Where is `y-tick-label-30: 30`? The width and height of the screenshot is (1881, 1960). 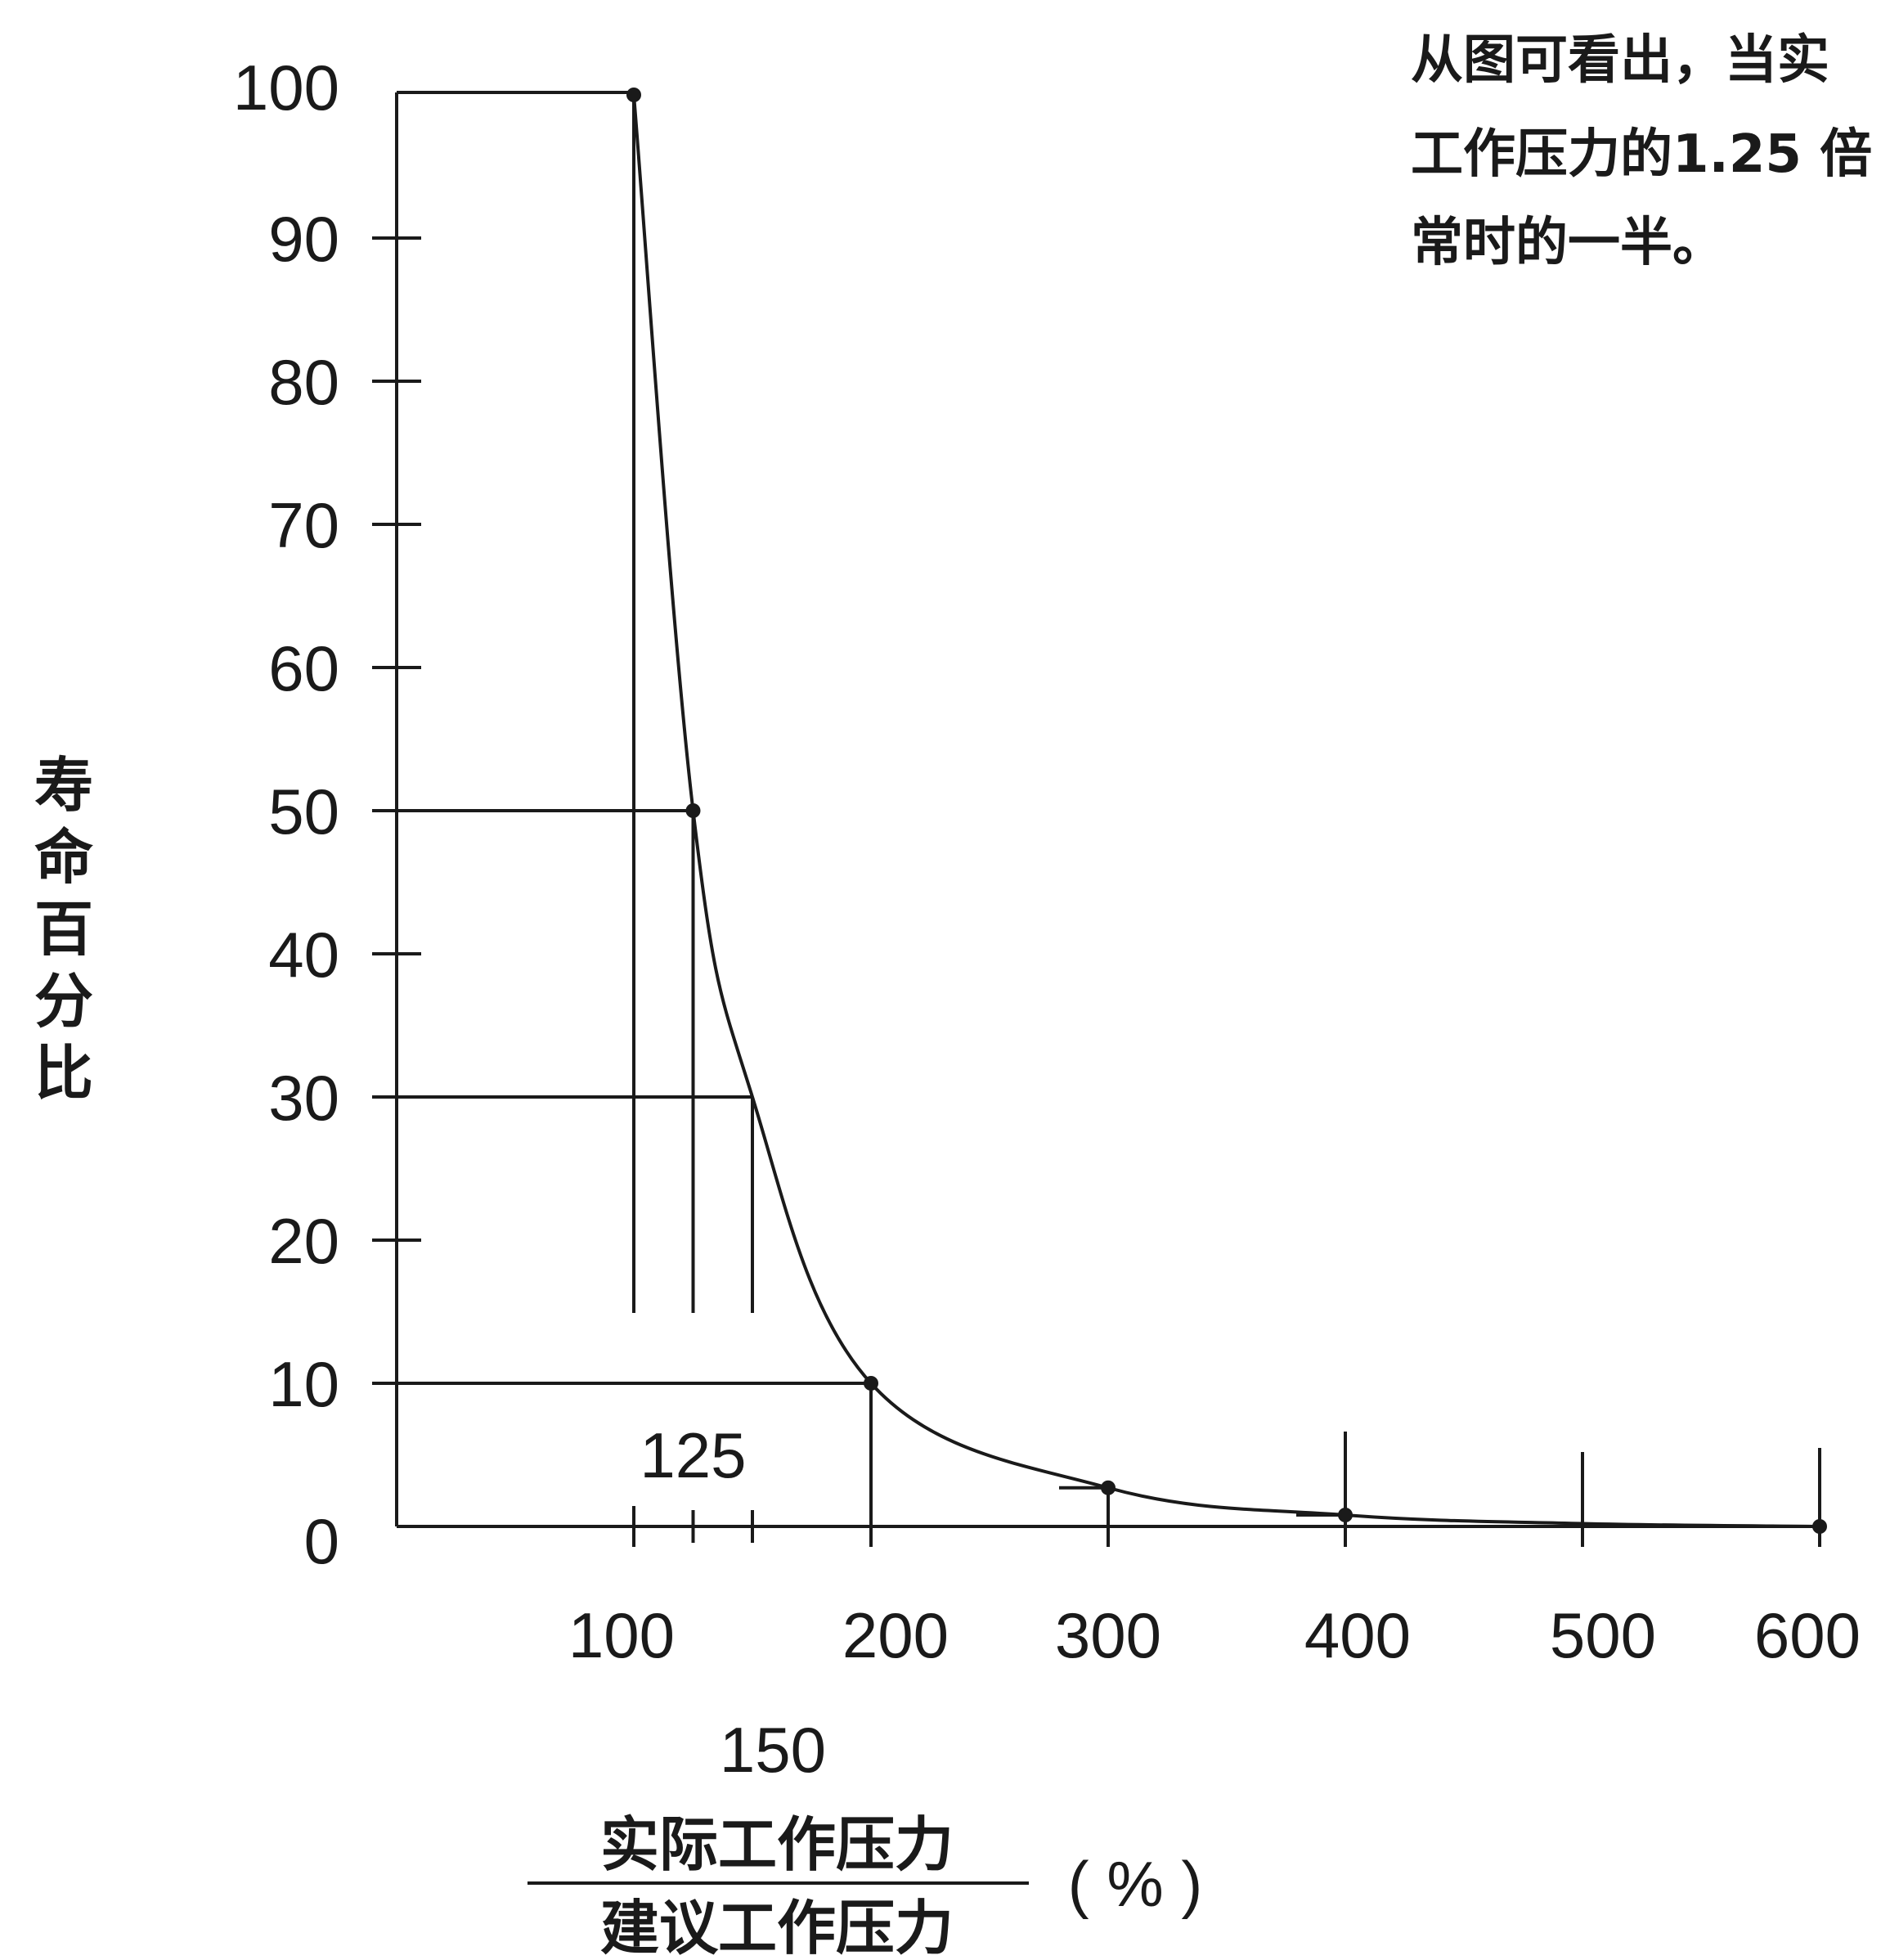 y-tick-label-30: 30 is located at coordinates (303, 1098).